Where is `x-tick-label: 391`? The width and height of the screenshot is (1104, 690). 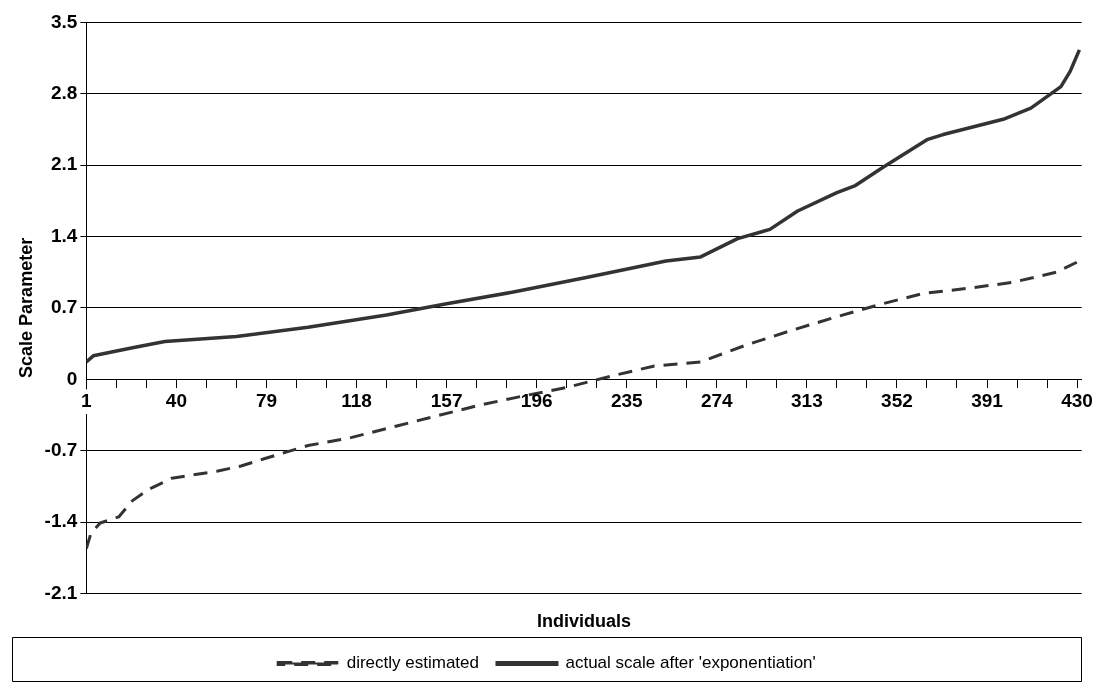 x-tick-label: 391 is located at coordinates (987, 400).